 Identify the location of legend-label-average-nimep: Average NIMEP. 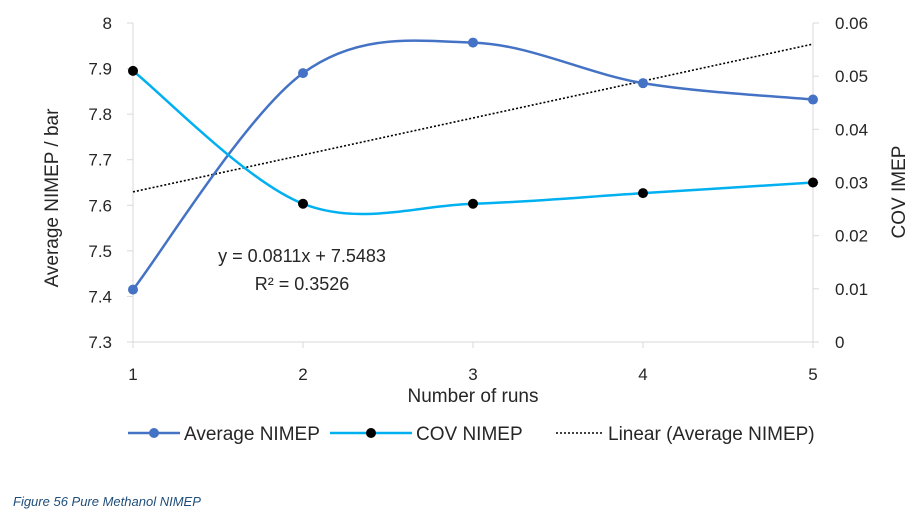
(252, 434).